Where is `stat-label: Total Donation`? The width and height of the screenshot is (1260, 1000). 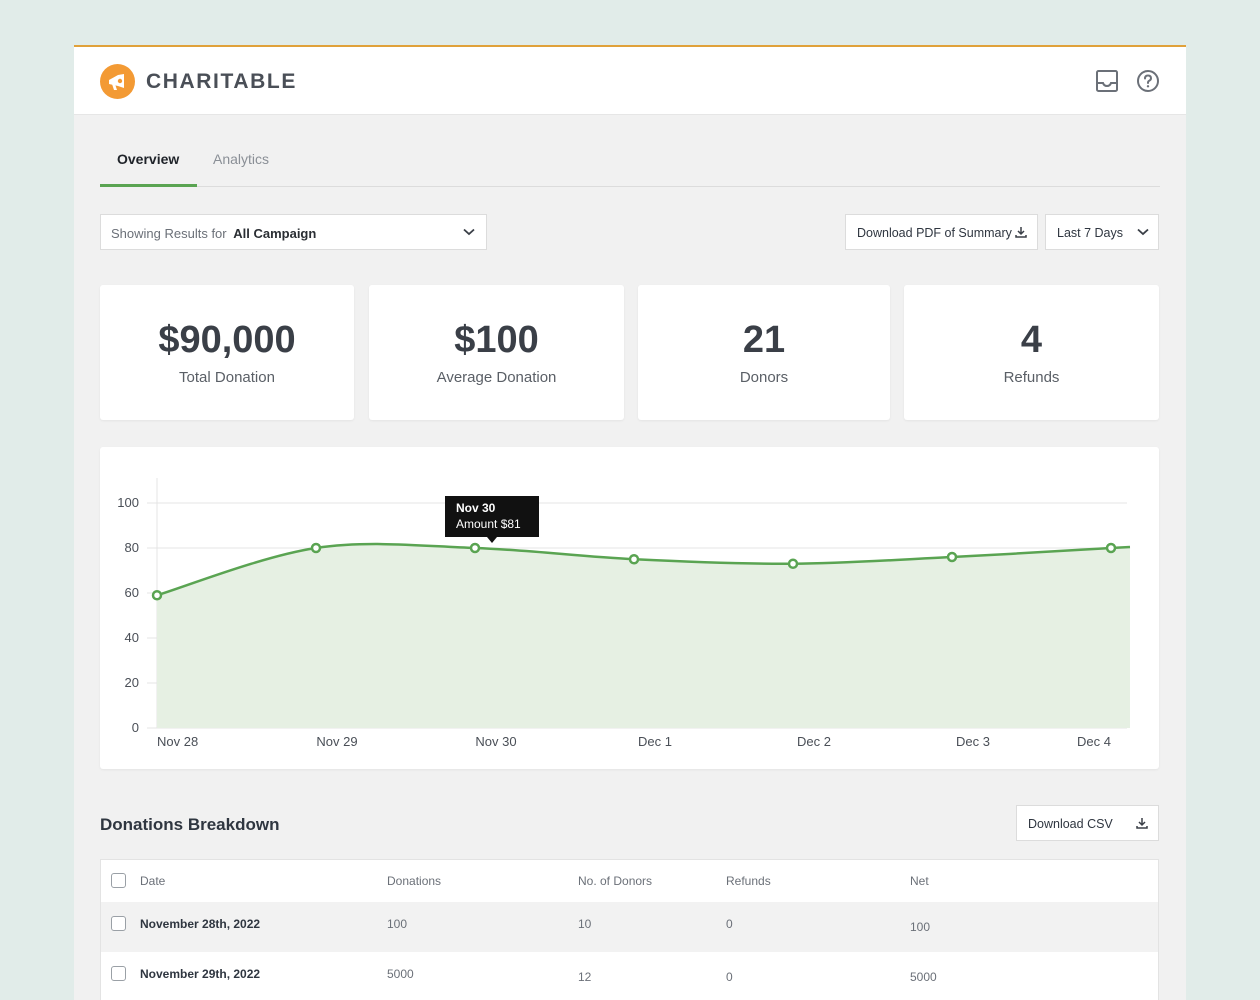 stat-label: Total Donation is located at coordinates (227, 377).